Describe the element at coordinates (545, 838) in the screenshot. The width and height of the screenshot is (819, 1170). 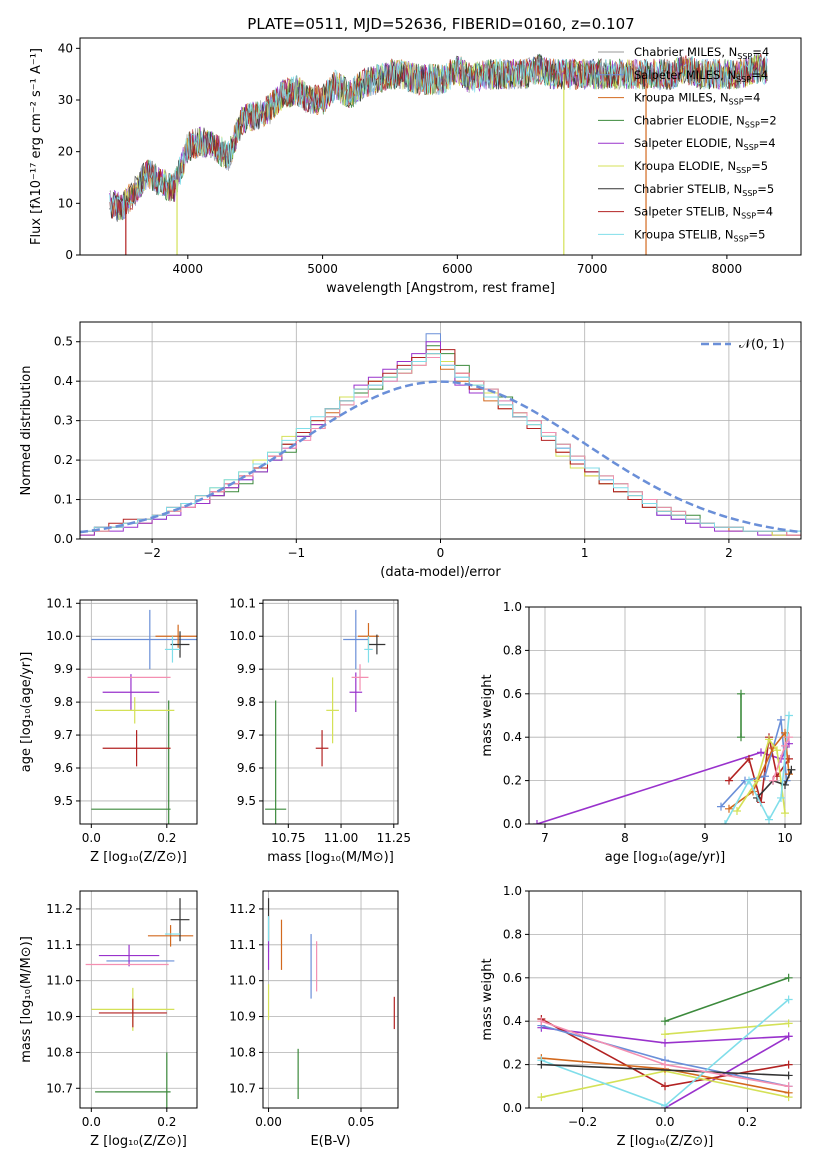
I see `x-tick-label: 7` at that location.